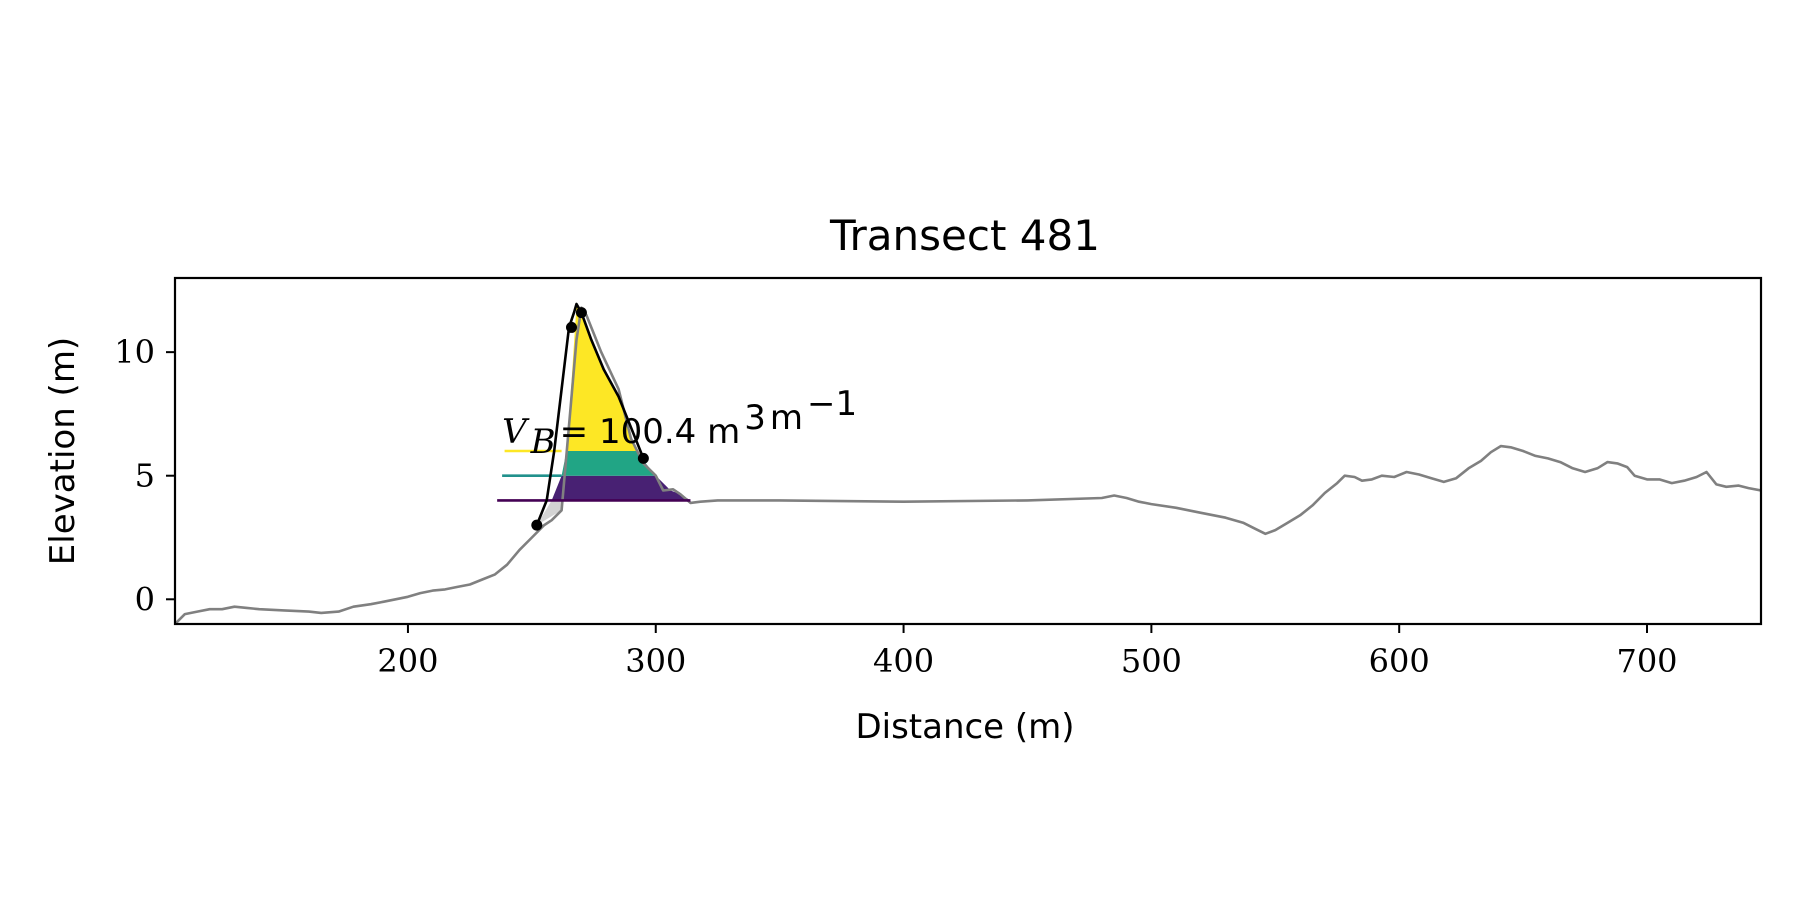 The width and height of the screenshot is (1800, 900). What do you see at coordinates (964, 235) in the screenshot?
I see `chart-title: Transect 481` at bounding box center [964, 235].